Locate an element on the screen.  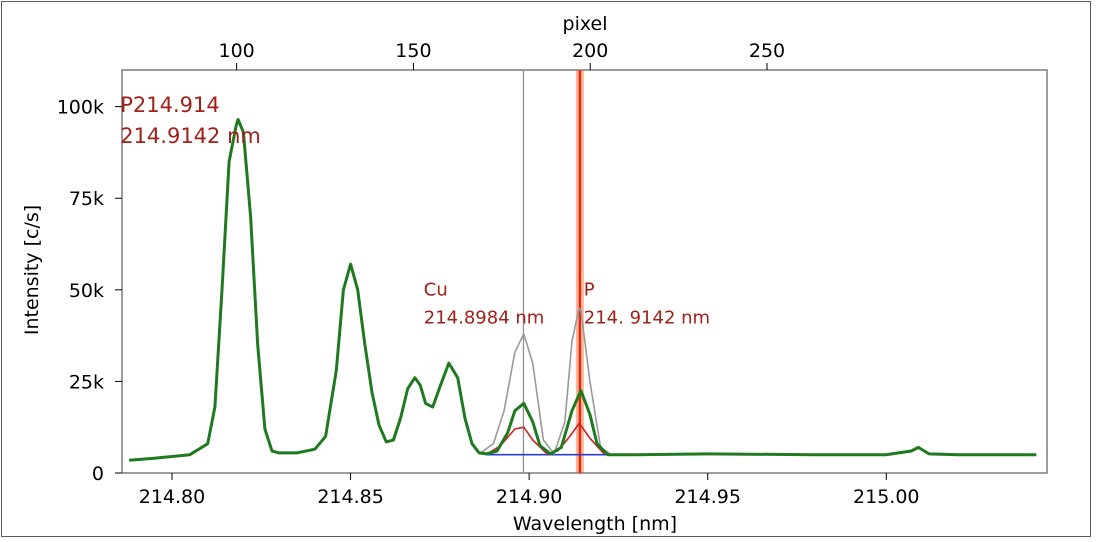
y-tick-label-2: 50k is located at coordinates (86, 291).